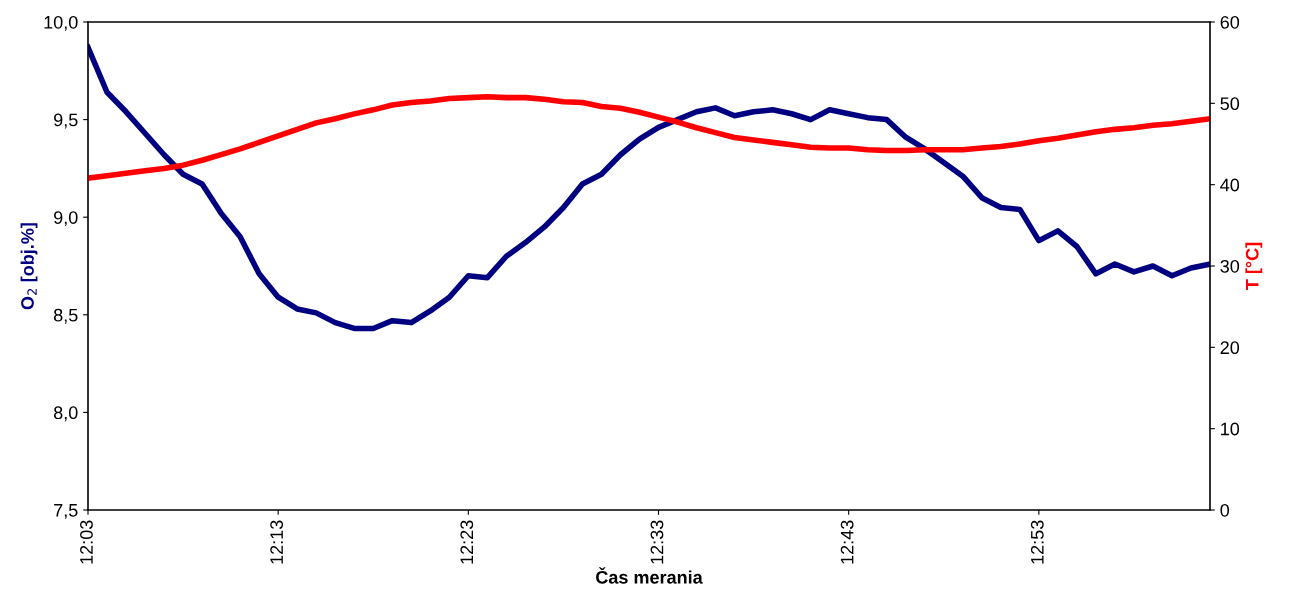 Image resolution: width=1299 pixels, height=605 pixels. Describe the element at coordinates (1230, 348) in the screenshot. I see `y2-tick-label: 20` at that location.